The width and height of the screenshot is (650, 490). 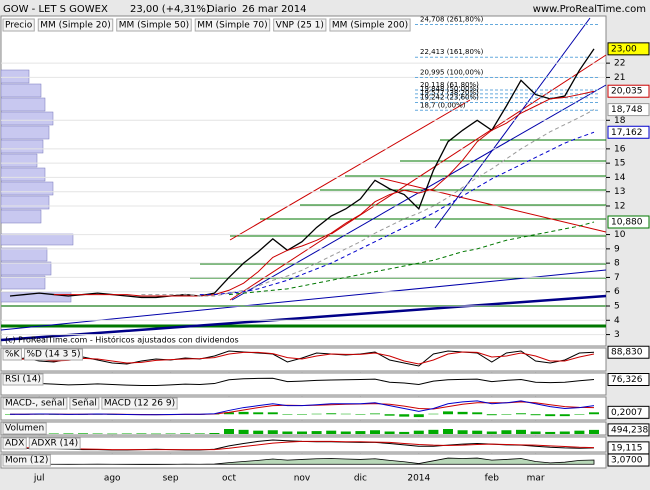 I want to click on legend-item: VNP (25 1), so click(x=300, y=26).